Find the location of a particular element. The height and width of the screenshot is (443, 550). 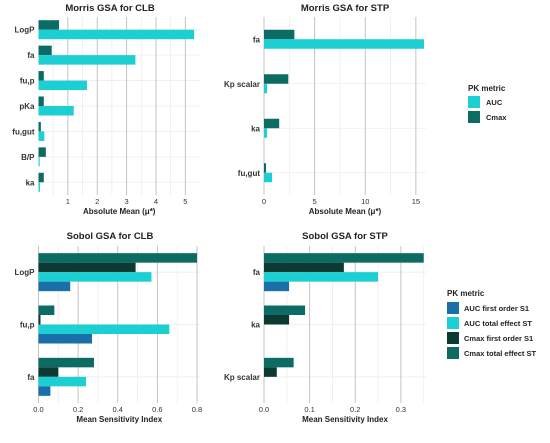

chart-title: Sobol GSA for STP is located at coordinates (345, 236).